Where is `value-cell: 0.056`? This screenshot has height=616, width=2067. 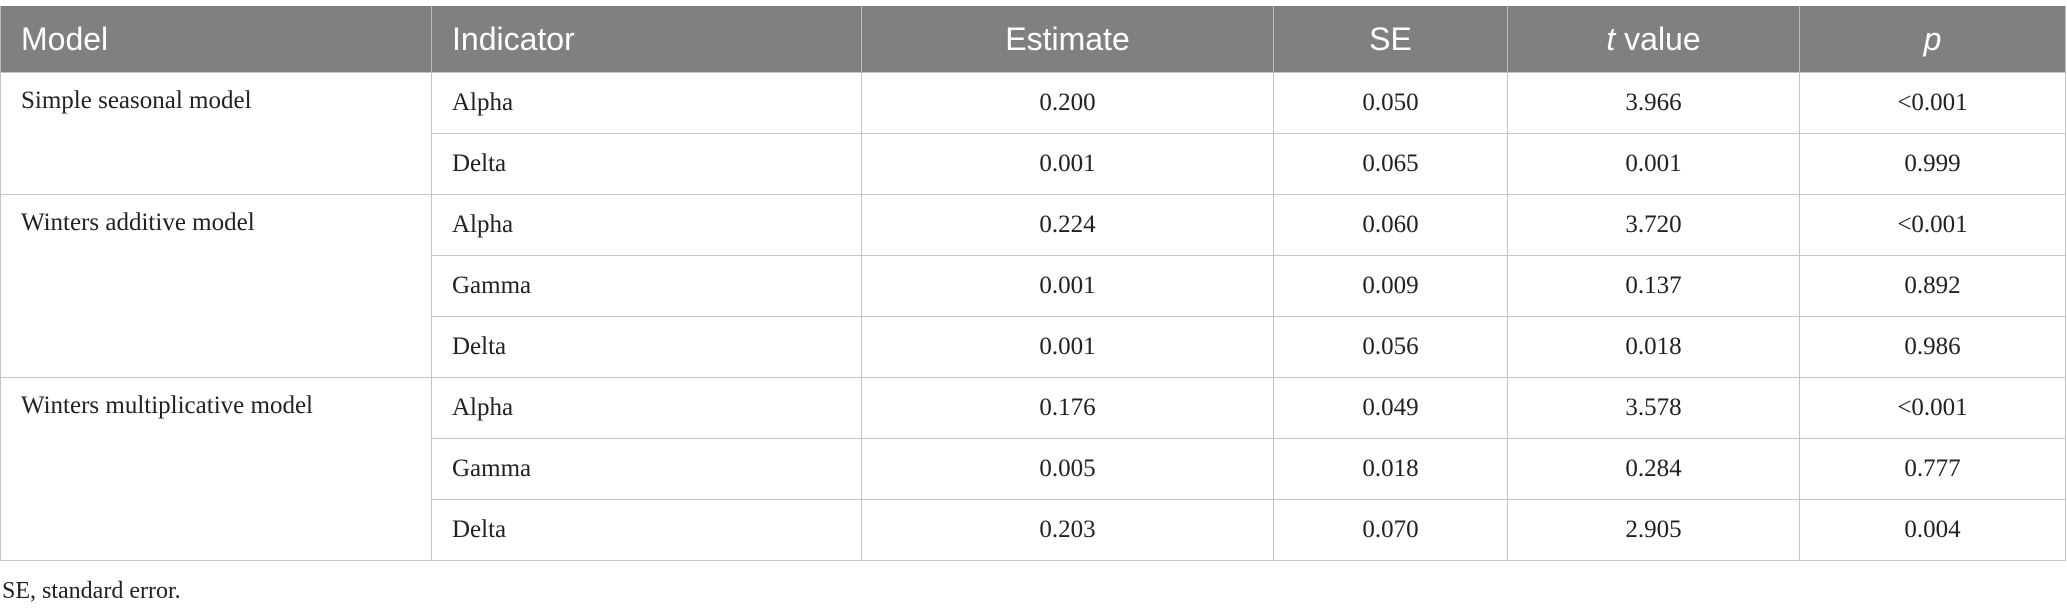 value-cell: 0.056 is located at coordinates (1390, 347).